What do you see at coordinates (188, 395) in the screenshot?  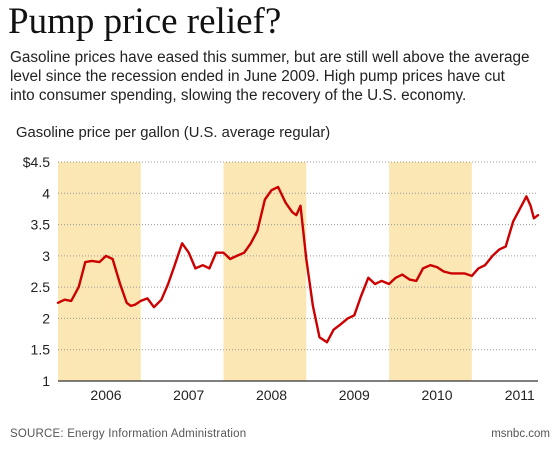 I see `x-tick-label-1: 2007` at bounding box center [188, 395].